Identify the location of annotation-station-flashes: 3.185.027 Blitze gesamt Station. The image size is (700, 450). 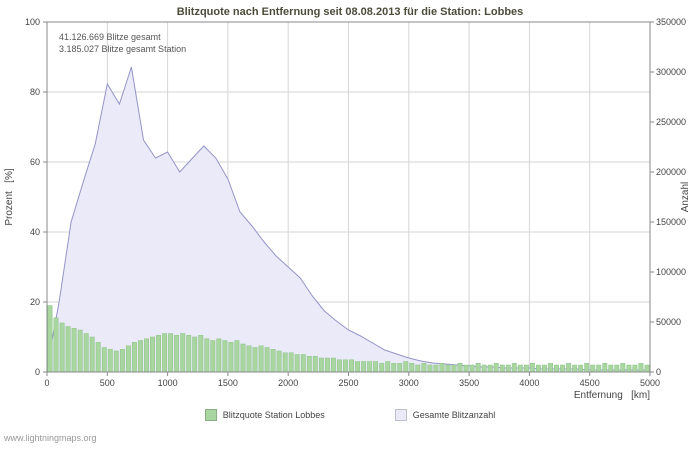
(123, 49).